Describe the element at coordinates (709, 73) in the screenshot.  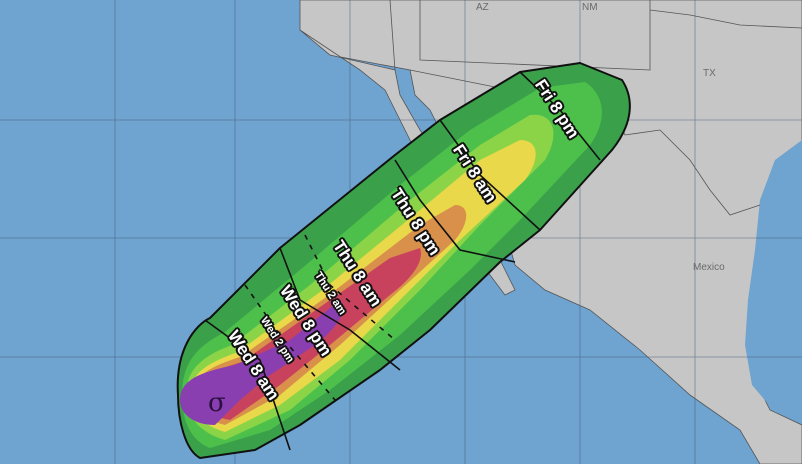
I see `place-label-tx: TX` at that location.